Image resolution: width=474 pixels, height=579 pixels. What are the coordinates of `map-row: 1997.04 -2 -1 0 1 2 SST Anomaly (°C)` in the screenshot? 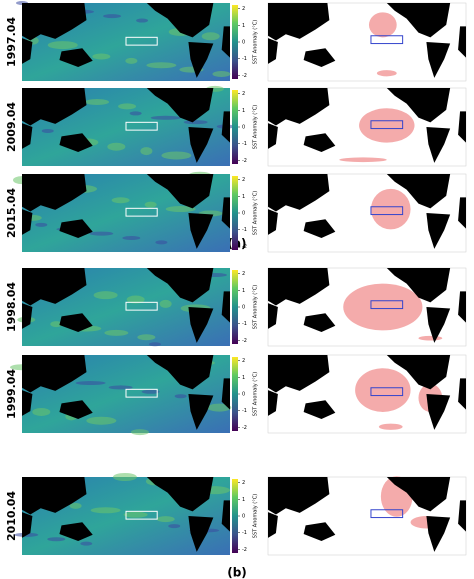 It's located at (236, 41).